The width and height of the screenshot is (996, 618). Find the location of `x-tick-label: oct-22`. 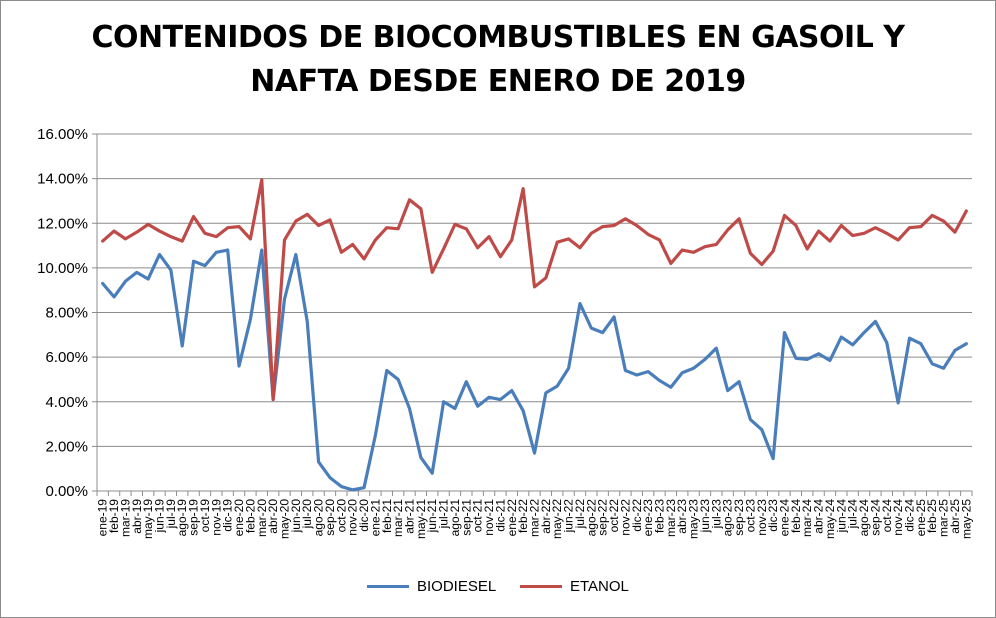

x-tick-label: oct-22 is located at coordinates (614, 516).